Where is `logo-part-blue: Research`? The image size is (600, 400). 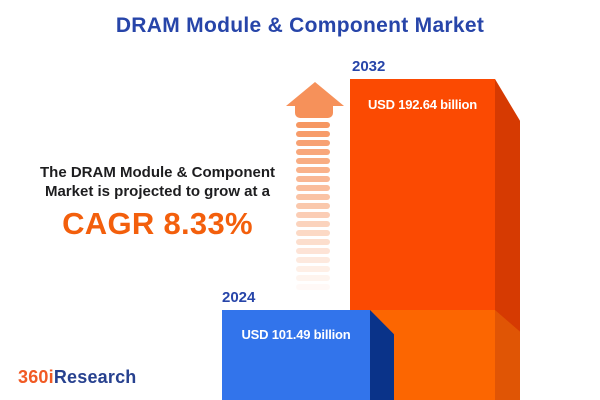
logo-part-blue: Research is located at coordinates (95, 377).